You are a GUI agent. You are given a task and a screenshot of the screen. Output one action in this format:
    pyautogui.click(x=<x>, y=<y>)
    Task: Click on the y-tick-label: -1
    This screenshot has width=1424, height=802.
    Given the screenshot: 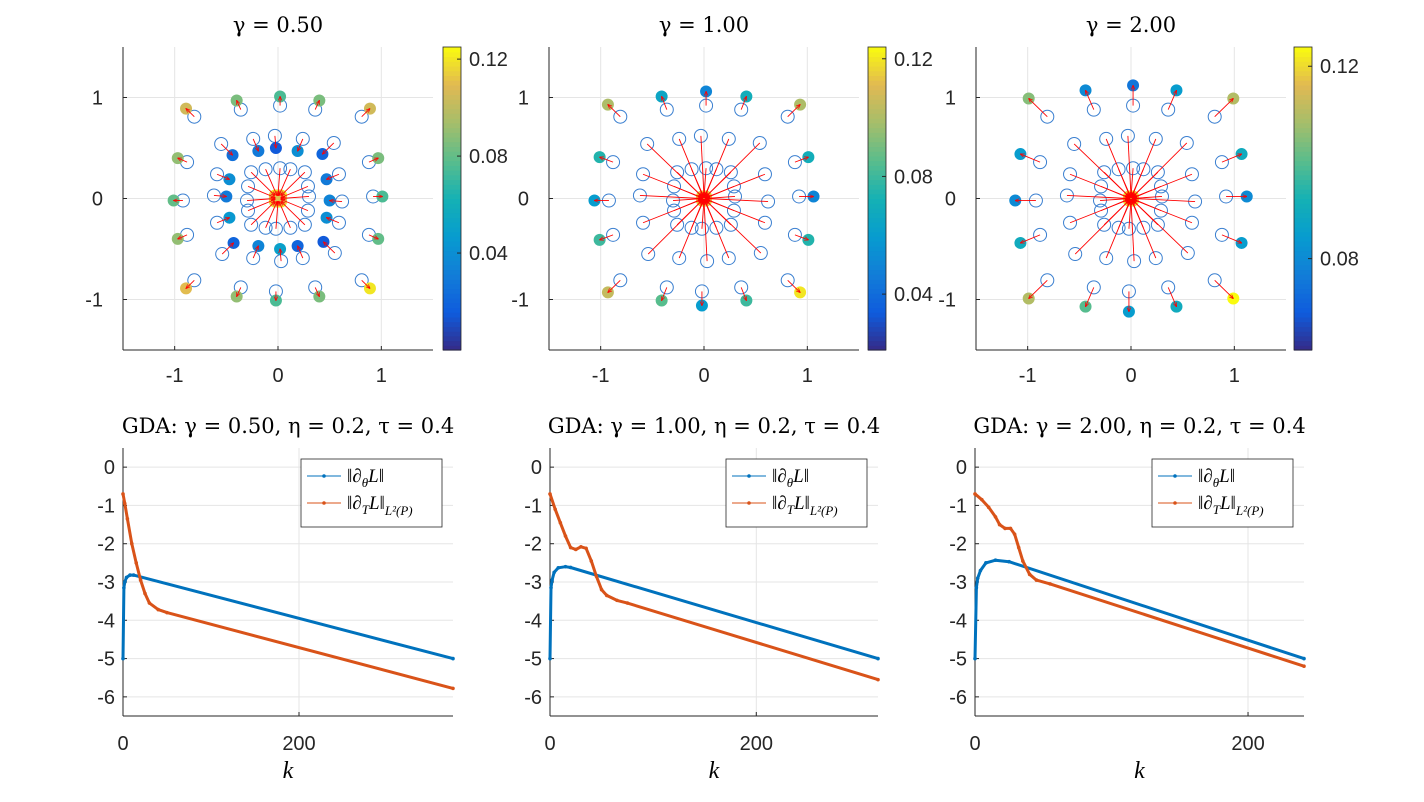 What is the action you would take?
    pyautogui.click(x=94, y=301)
    